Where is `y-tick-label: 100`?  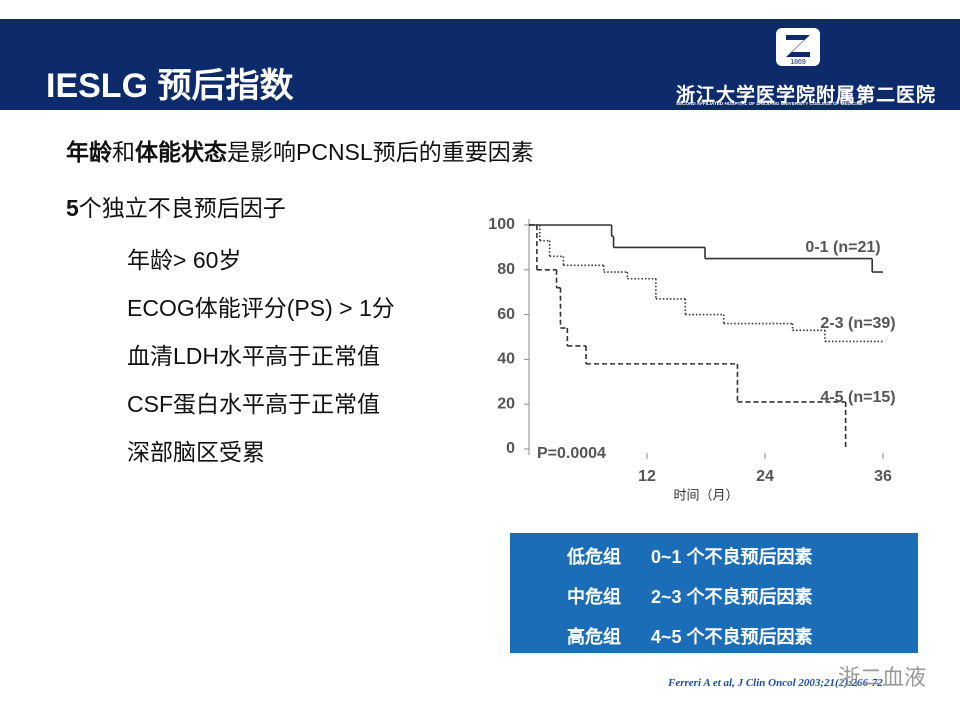
y-tick-label: 100 is located at coordinates (501, 224).